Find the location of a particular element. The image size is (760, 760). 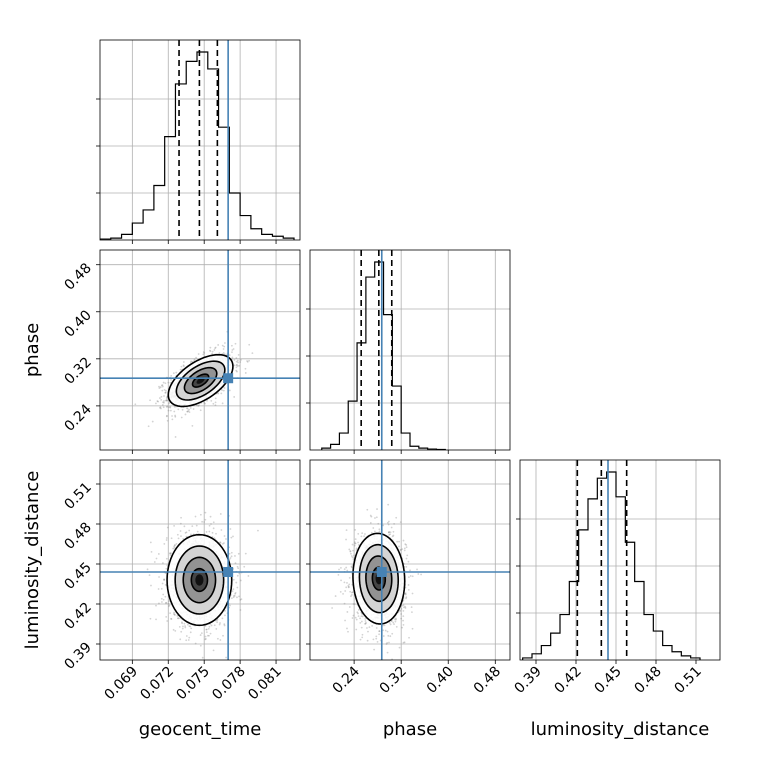

x-tick-label: 0.48 is located at coordinates (487, 680).